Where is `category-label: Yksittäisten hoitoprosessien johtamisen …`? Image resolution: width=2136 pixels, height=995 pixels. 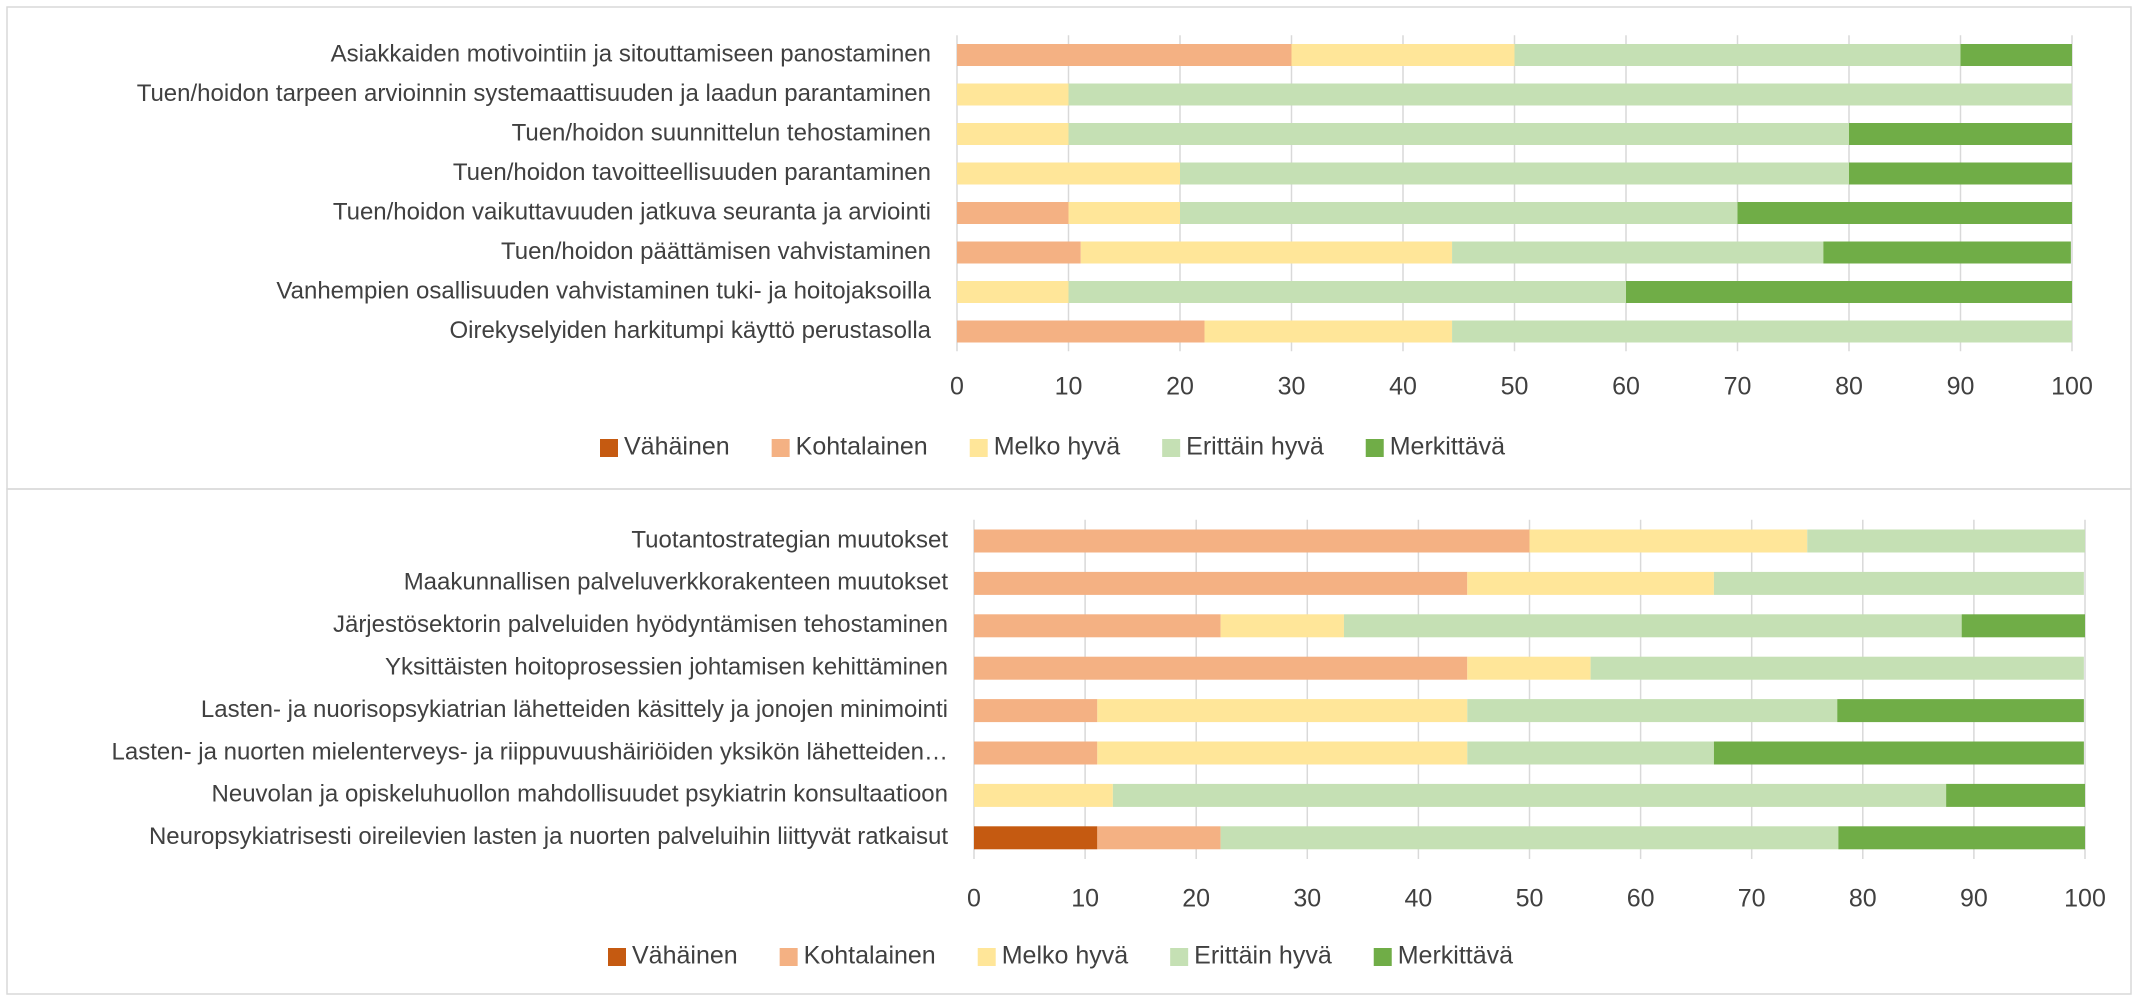
category-label: Yksittäisten hoitoprosessien johtamisen … is located at coordinates (666, 667).